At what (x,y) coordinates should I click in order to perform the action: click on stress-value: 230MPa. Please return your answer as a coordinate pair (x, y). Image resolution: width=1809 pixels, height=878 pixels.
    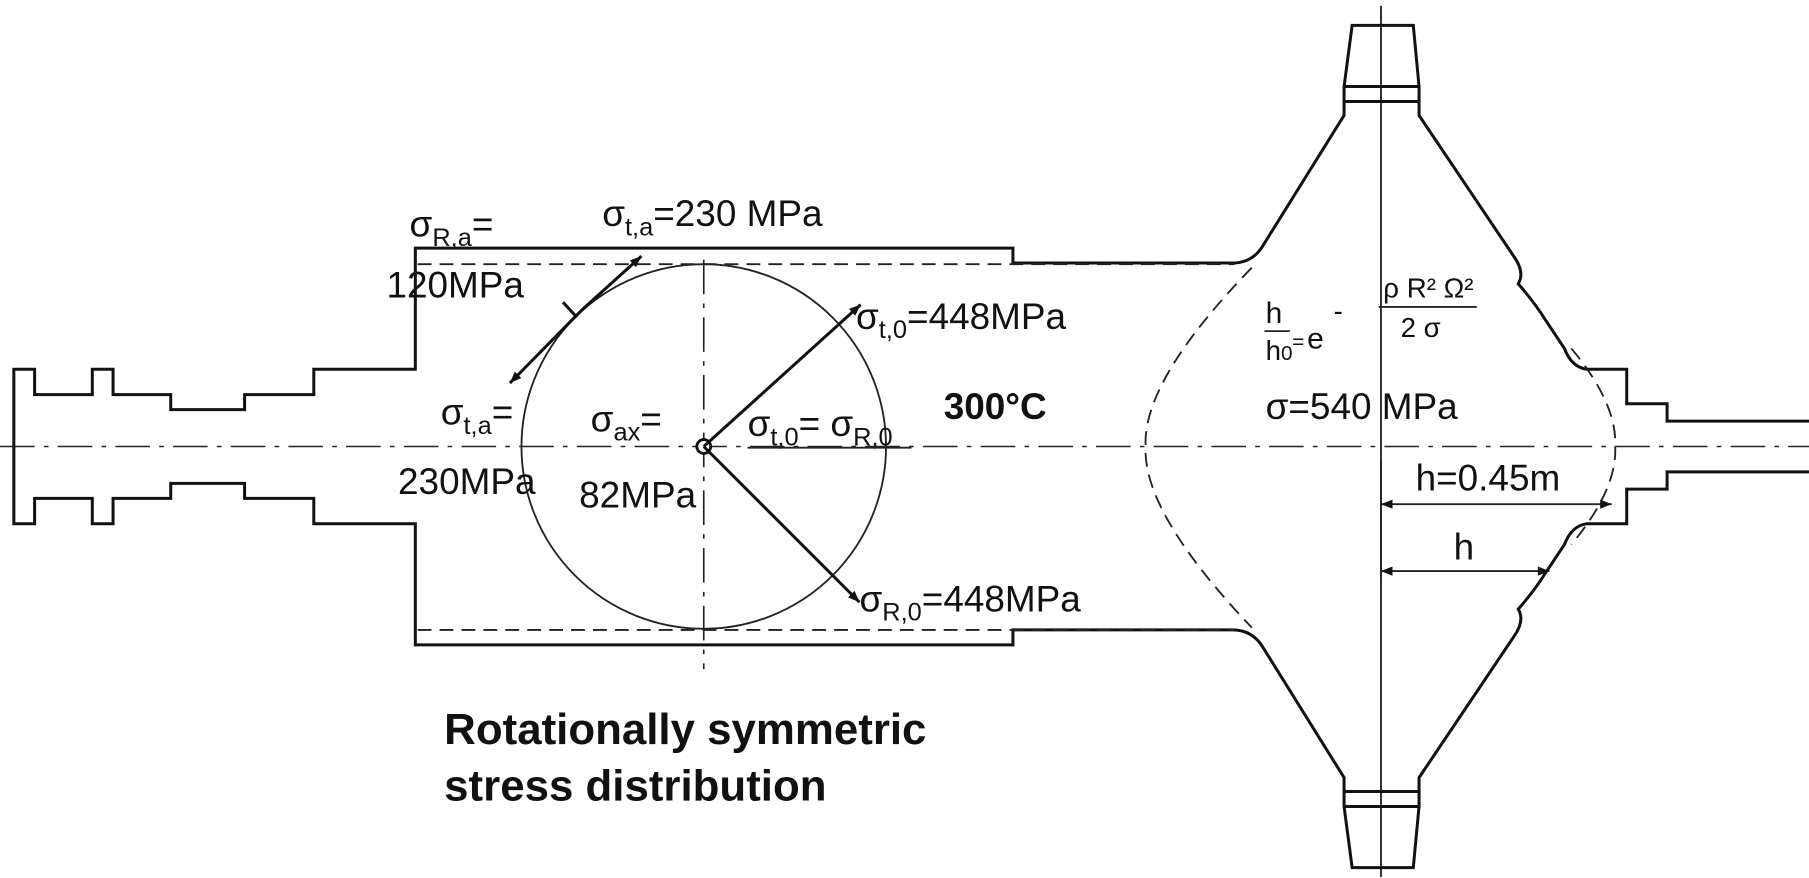
    Looking at the image, I should click on (467, 481).